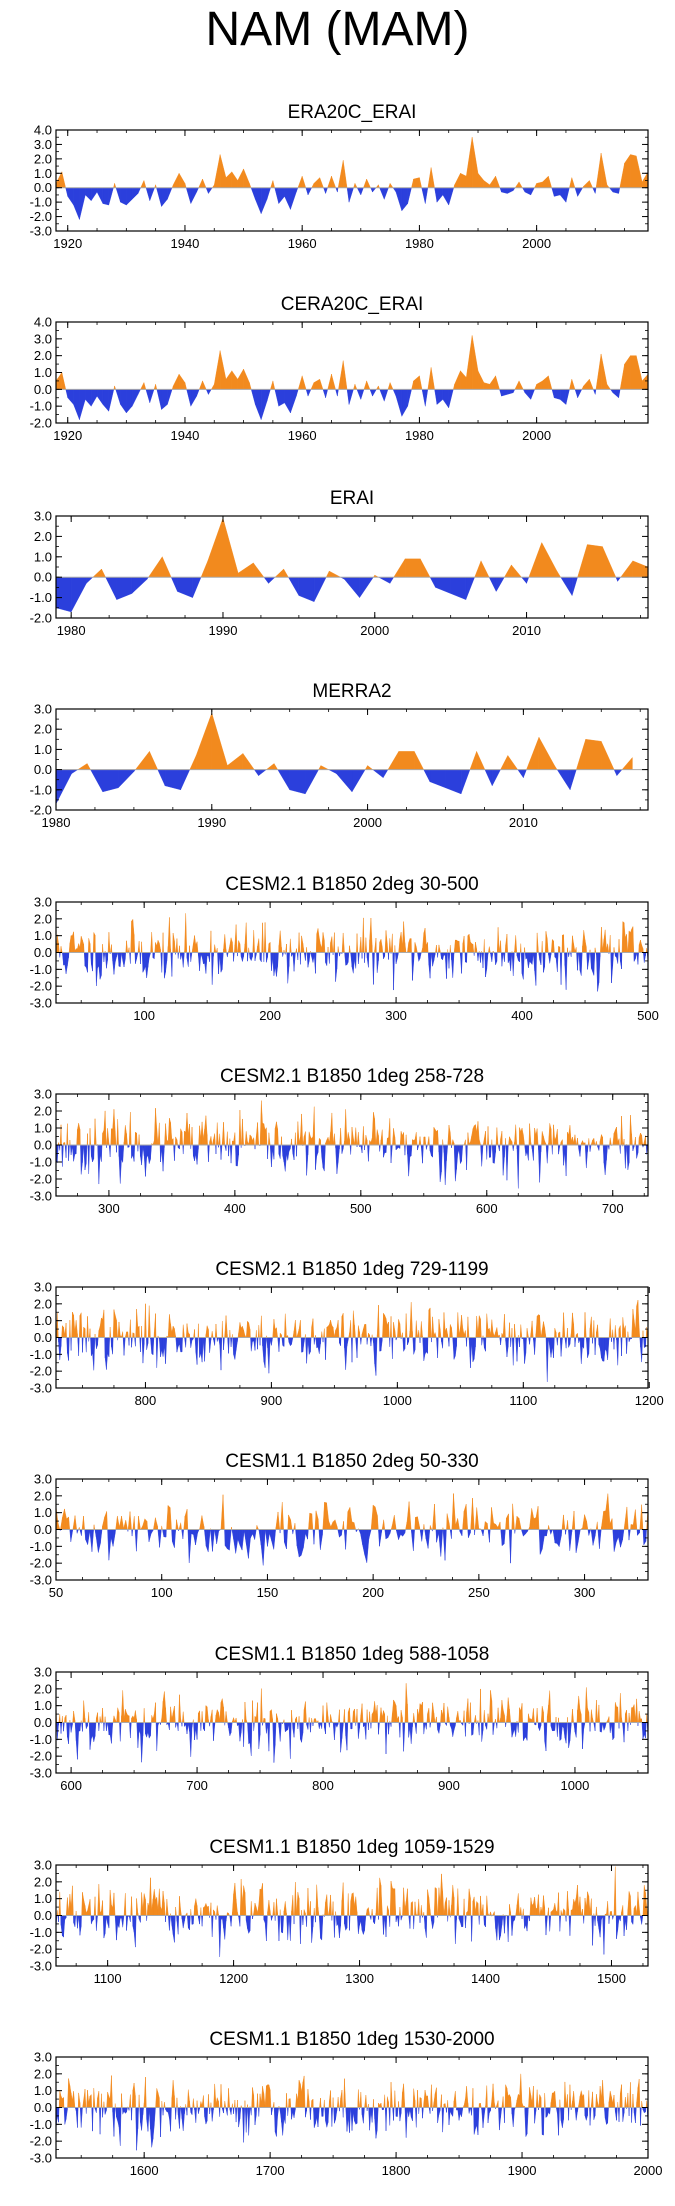 This screenshot has width=675, height=2206. What do you see at coordinates (41, 202) in the screenshot?
I see `y-tick-label: -1.0` at bounding box center [41, 202].